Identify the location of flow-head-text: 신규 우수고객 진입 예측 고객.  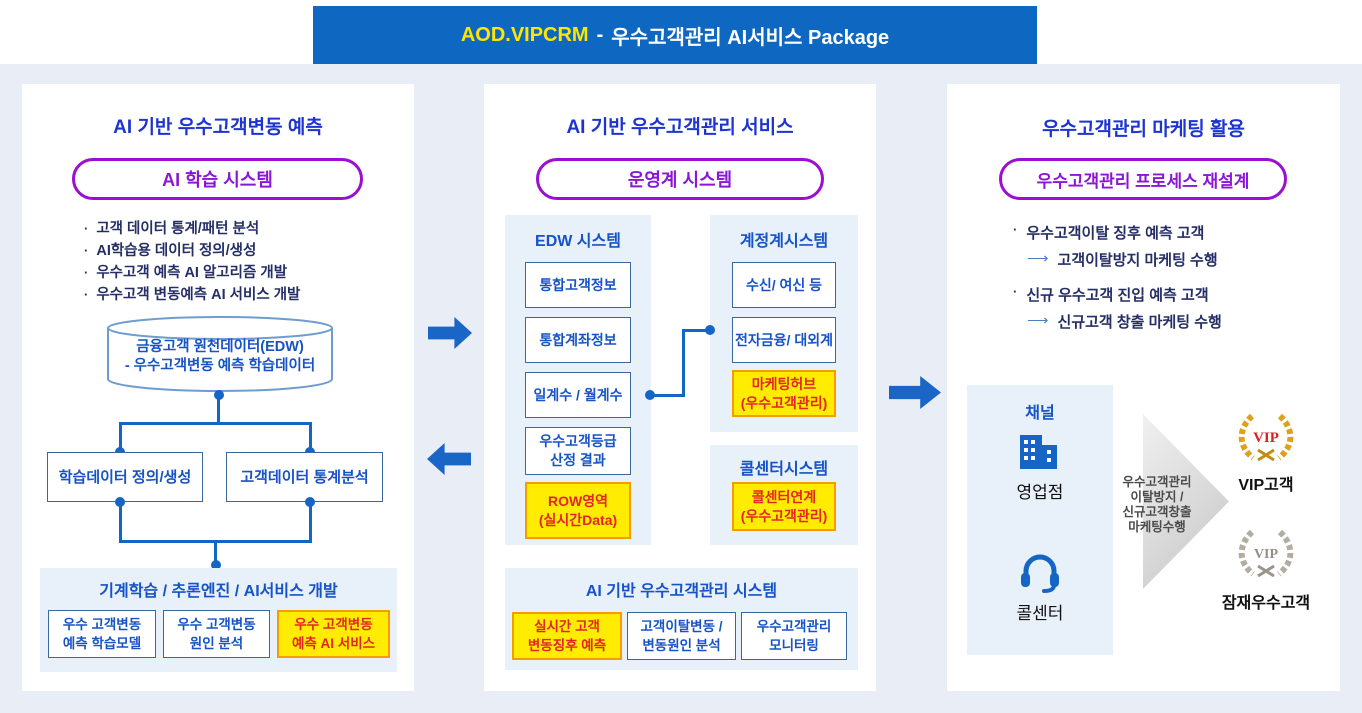
(1117, 295).